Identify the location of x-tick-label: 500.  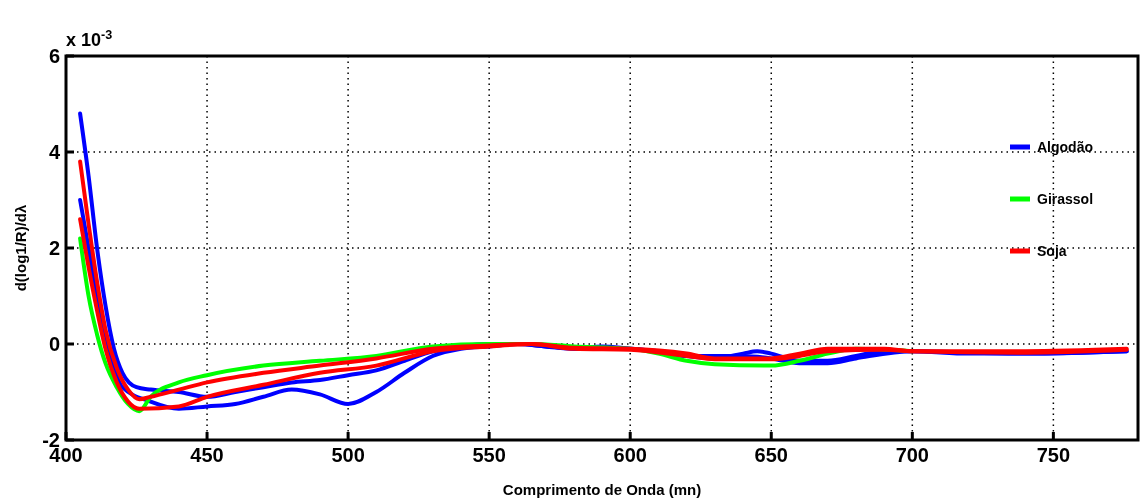
(348, 455).